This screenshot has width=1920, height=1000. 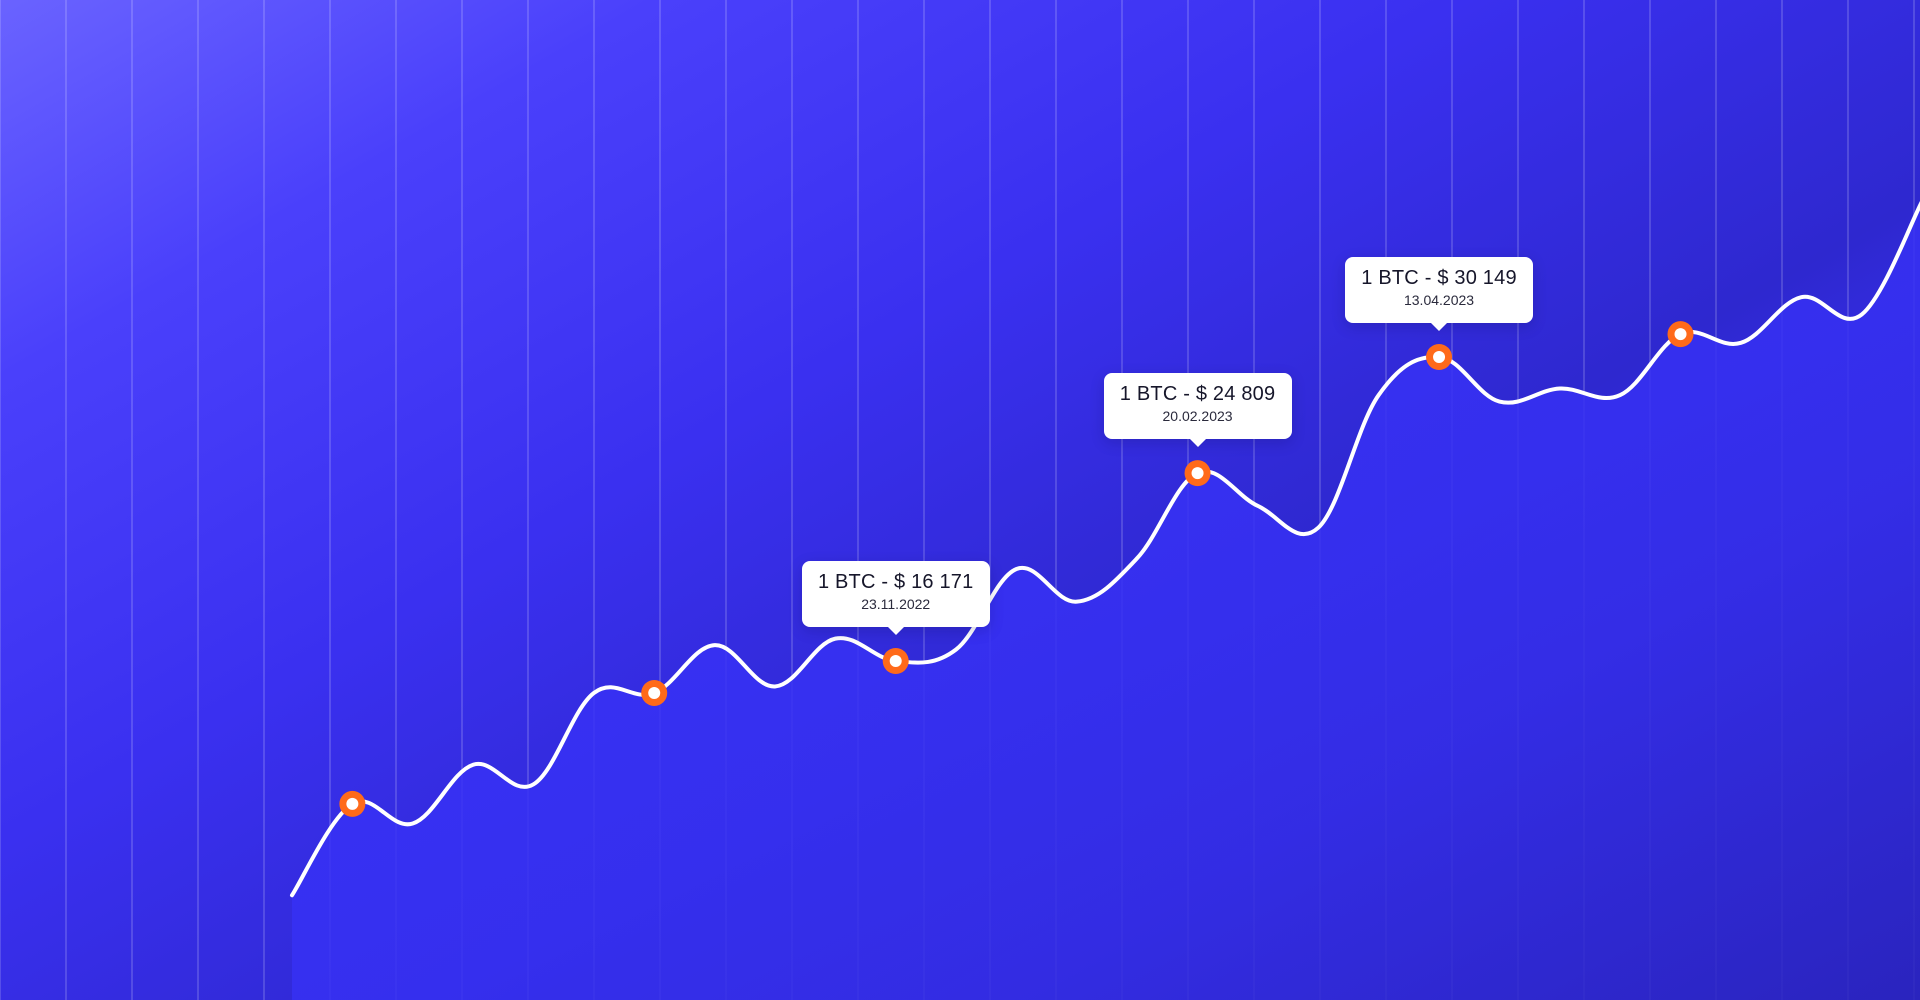 I want to click on tooltip-price: 1 BTC - $ 16 171, so click(x=895, y=582).